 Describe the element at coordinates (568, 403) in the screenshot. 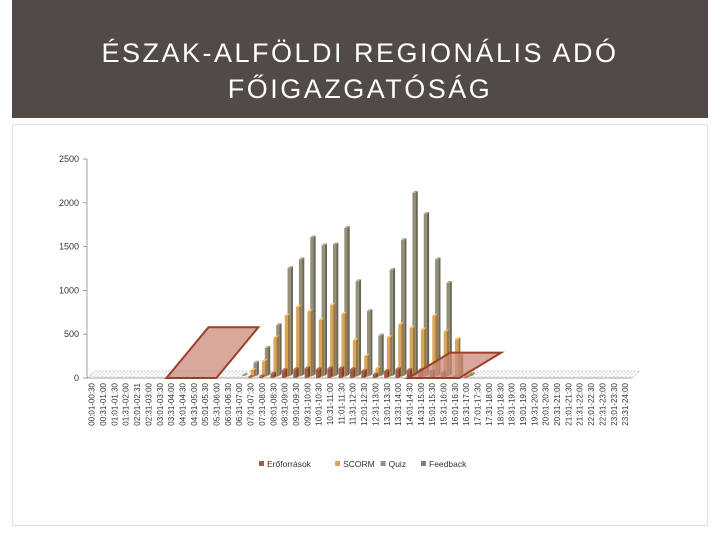

I see `x-tick-label: 21:01-21:30` at that location.